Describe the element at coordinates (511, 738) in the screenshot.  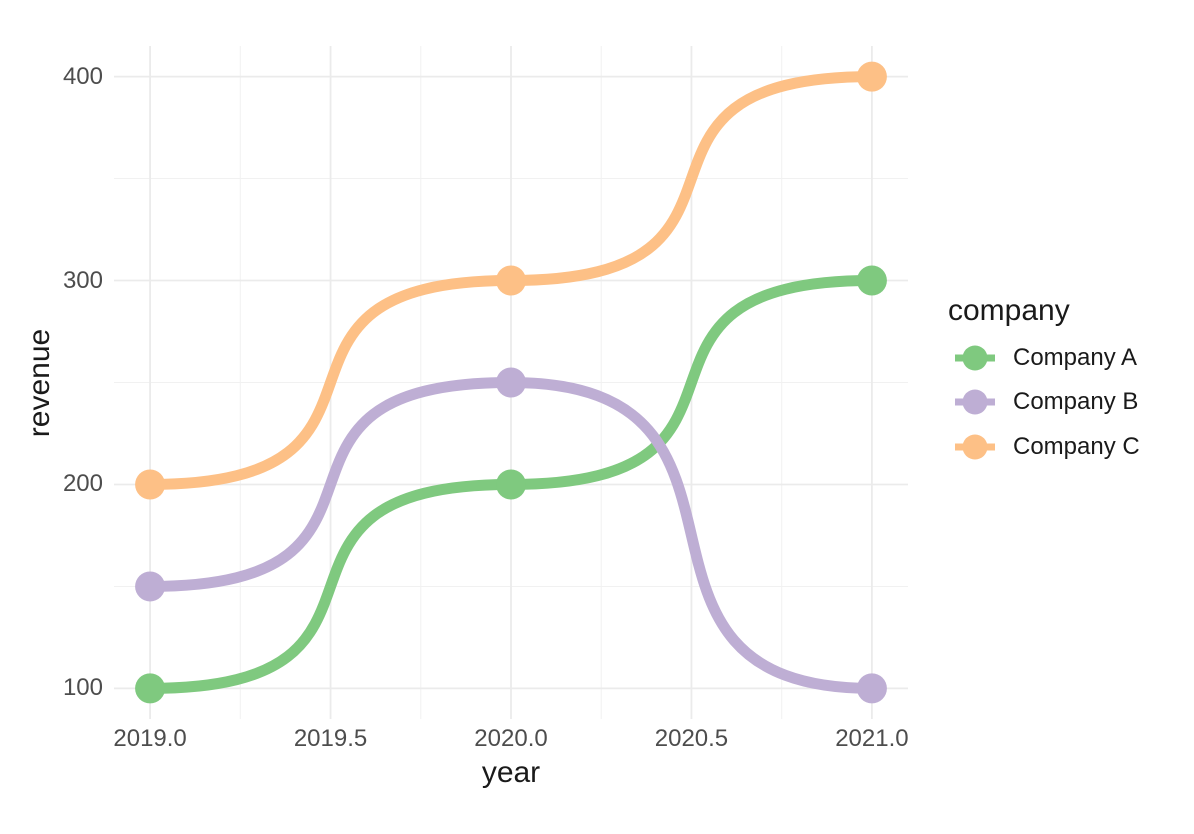
I see `x-tick-label: 2020.0` at that location.